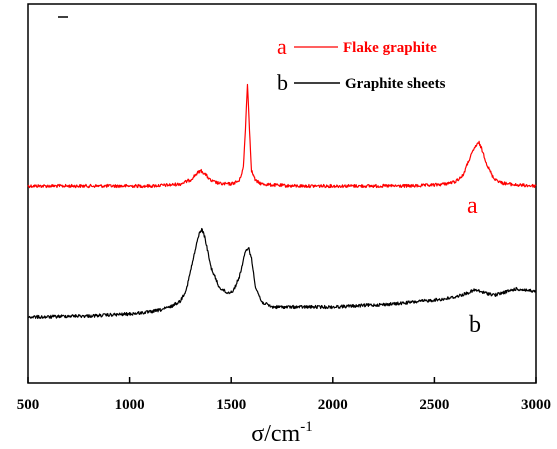 This screenshot has height=449, width=557. Describe the element at coordinates (333, 405) in the screenshot. I see `x-tick-label-2000: 2000` at that location.